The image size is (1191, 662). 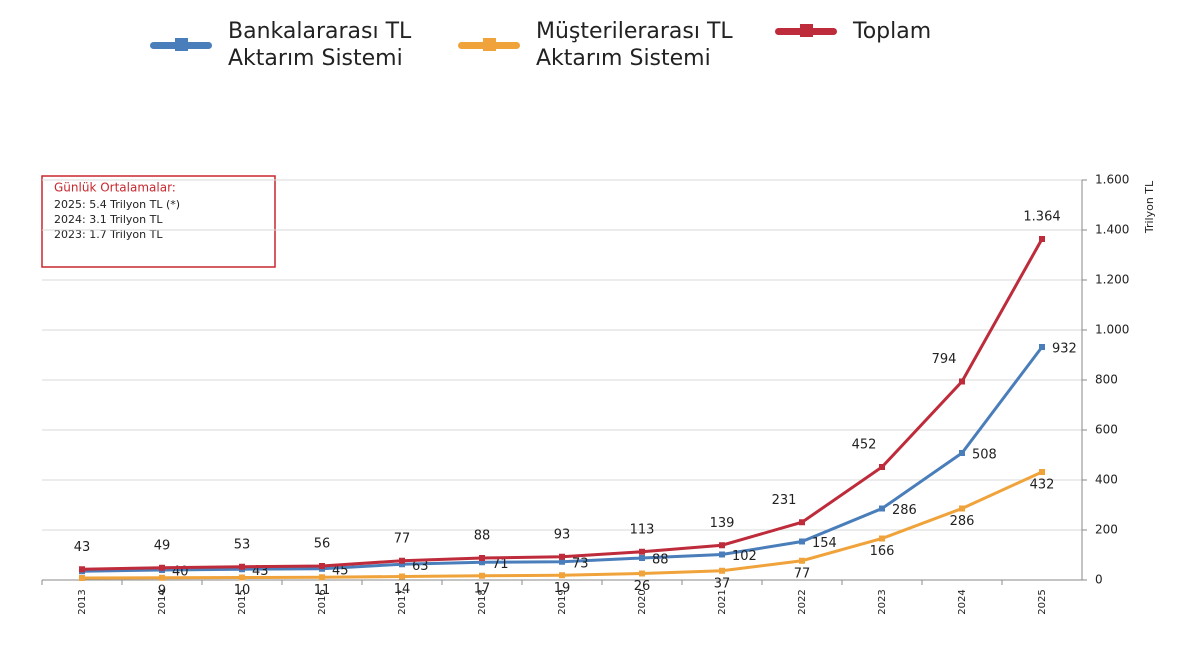 I want to click on y-tick-label: 1.600, so click(x=1112, y=180).